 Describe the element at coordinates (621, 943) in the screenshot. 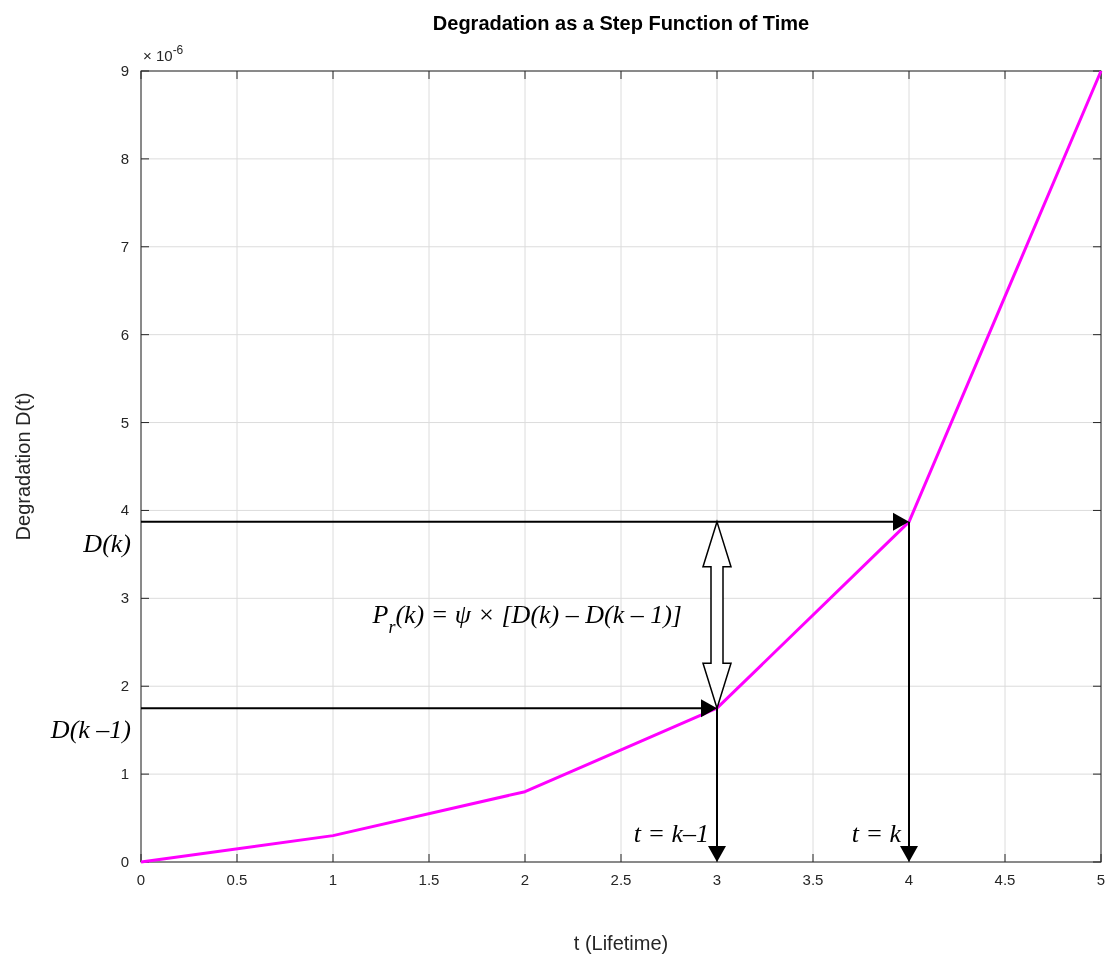

I see `x-axis-title: t (Lifetime)` at that location.